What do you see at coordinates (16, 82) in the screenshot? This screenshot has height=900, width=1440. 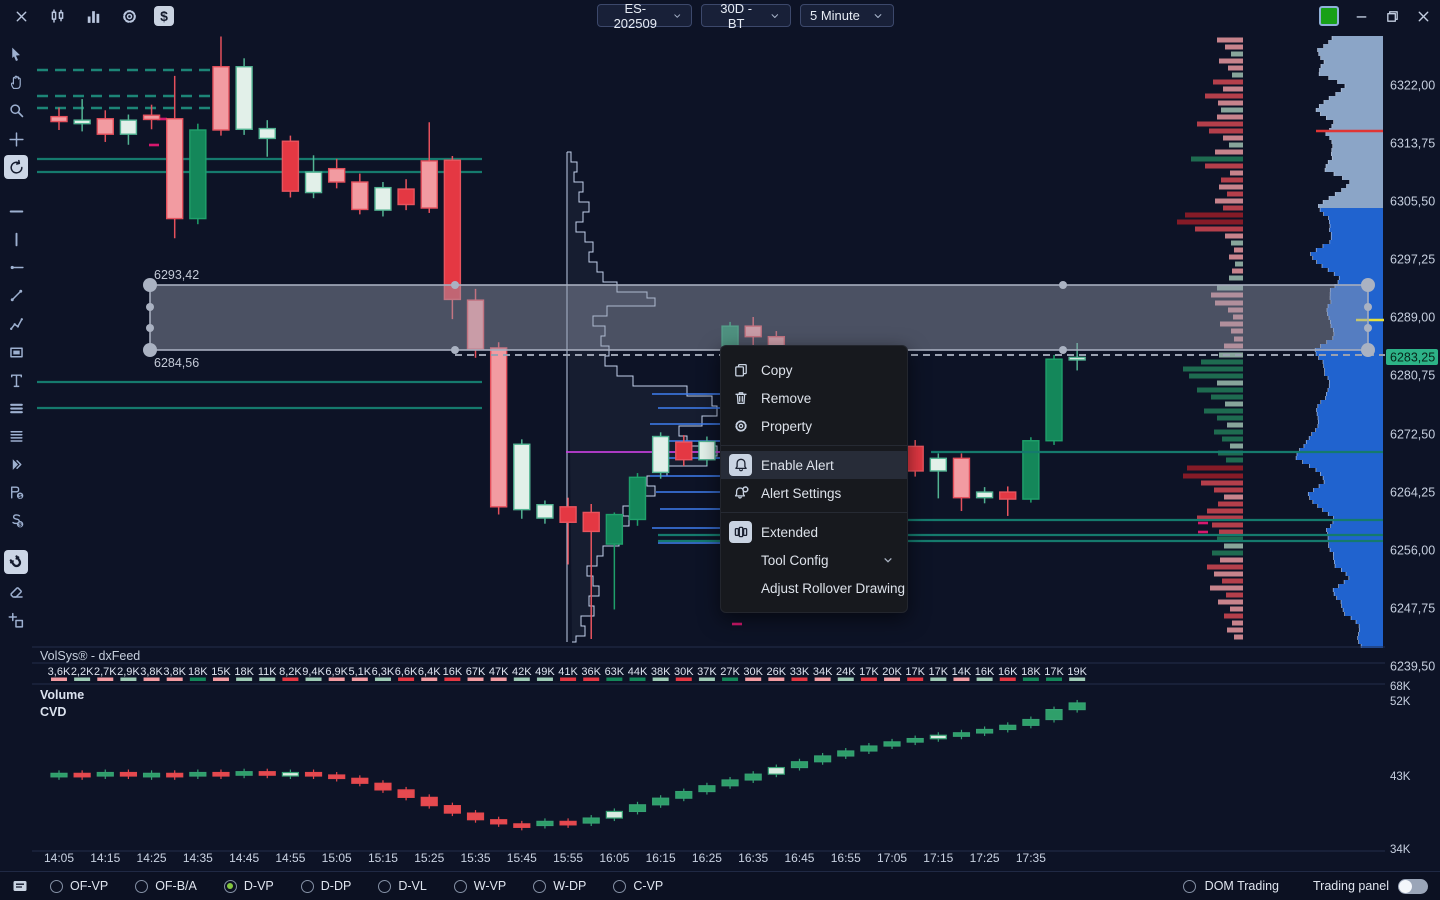 I see `pan-tool-icon` at bounding box center [16, 82].